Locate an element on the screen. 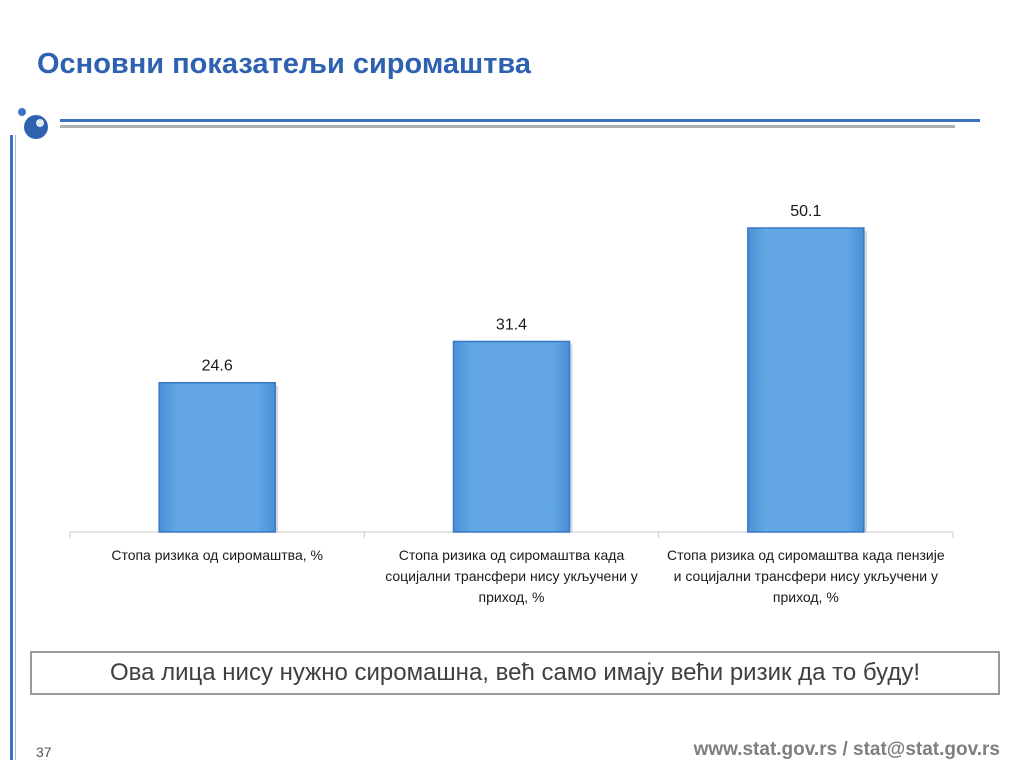 This screenshot has height=768, width=1024. slide-title: Основни показатељи сиромаштва is located at coordinates (284, 64).